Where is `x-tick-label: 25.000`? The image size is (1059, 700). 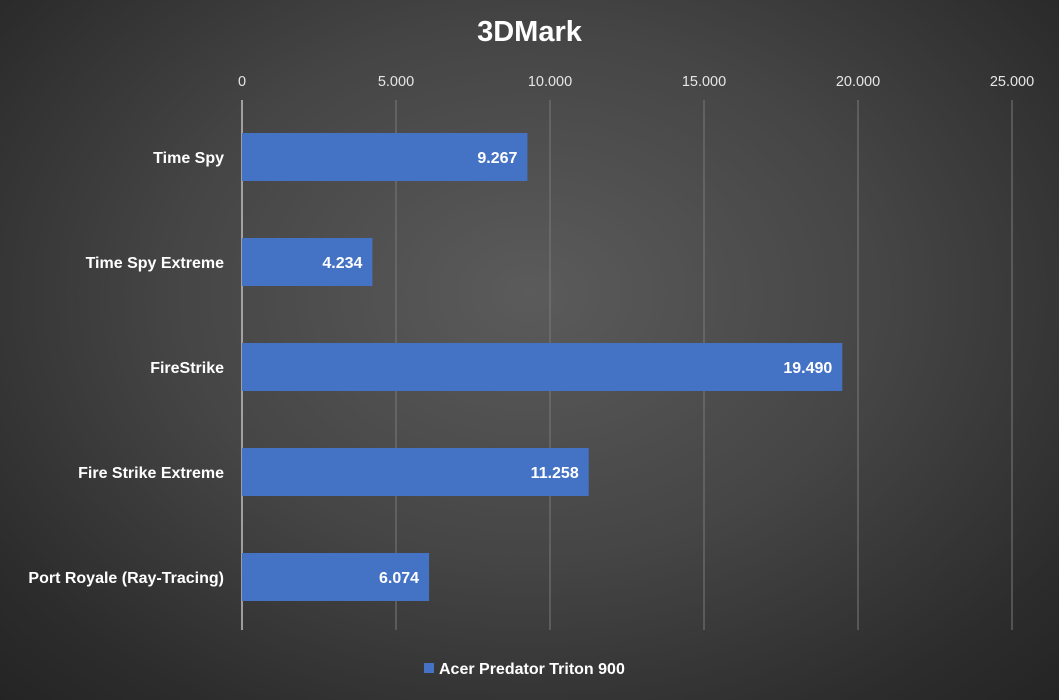 x-tick-label: 25.000 is located at coordinates (1012, 82).